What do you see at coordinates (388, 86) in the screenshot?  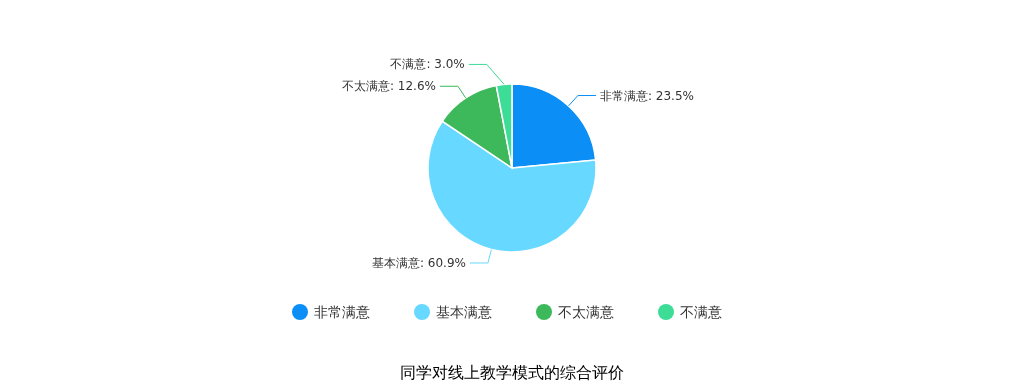 I see `data-label: 不太满意: 12.6%` at bounding box center [388, 86].